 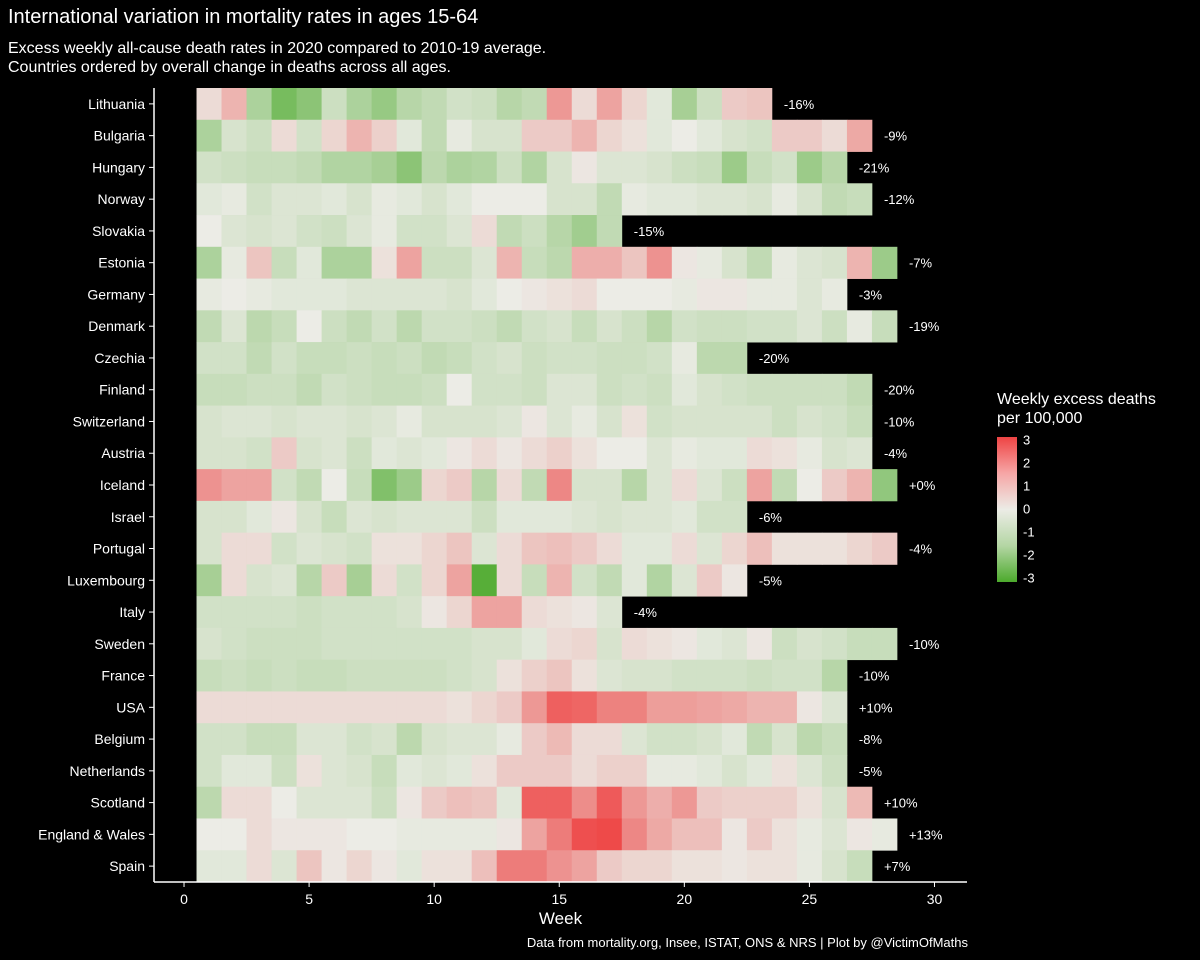 What do you see at coordinates (871, 771) in the screenshot?
I see `change-label: -5%` at bounding box center [871, 771].